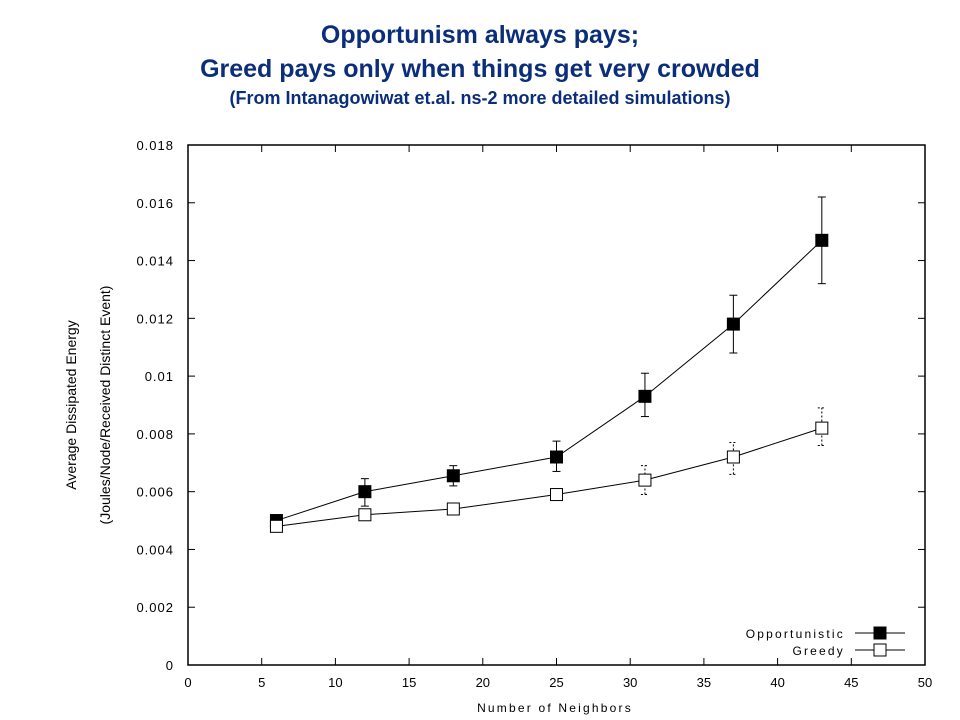 The height and width of the screenshot is (720, 960). Describe the element at coordinates (556, 682) in the screenshot. I see `x-tick-label: 25` at that location.